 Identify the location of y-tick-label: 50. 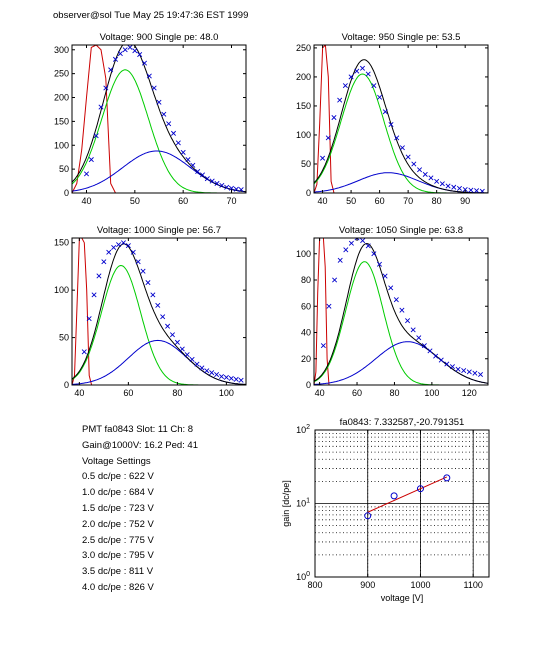
(306, 164).